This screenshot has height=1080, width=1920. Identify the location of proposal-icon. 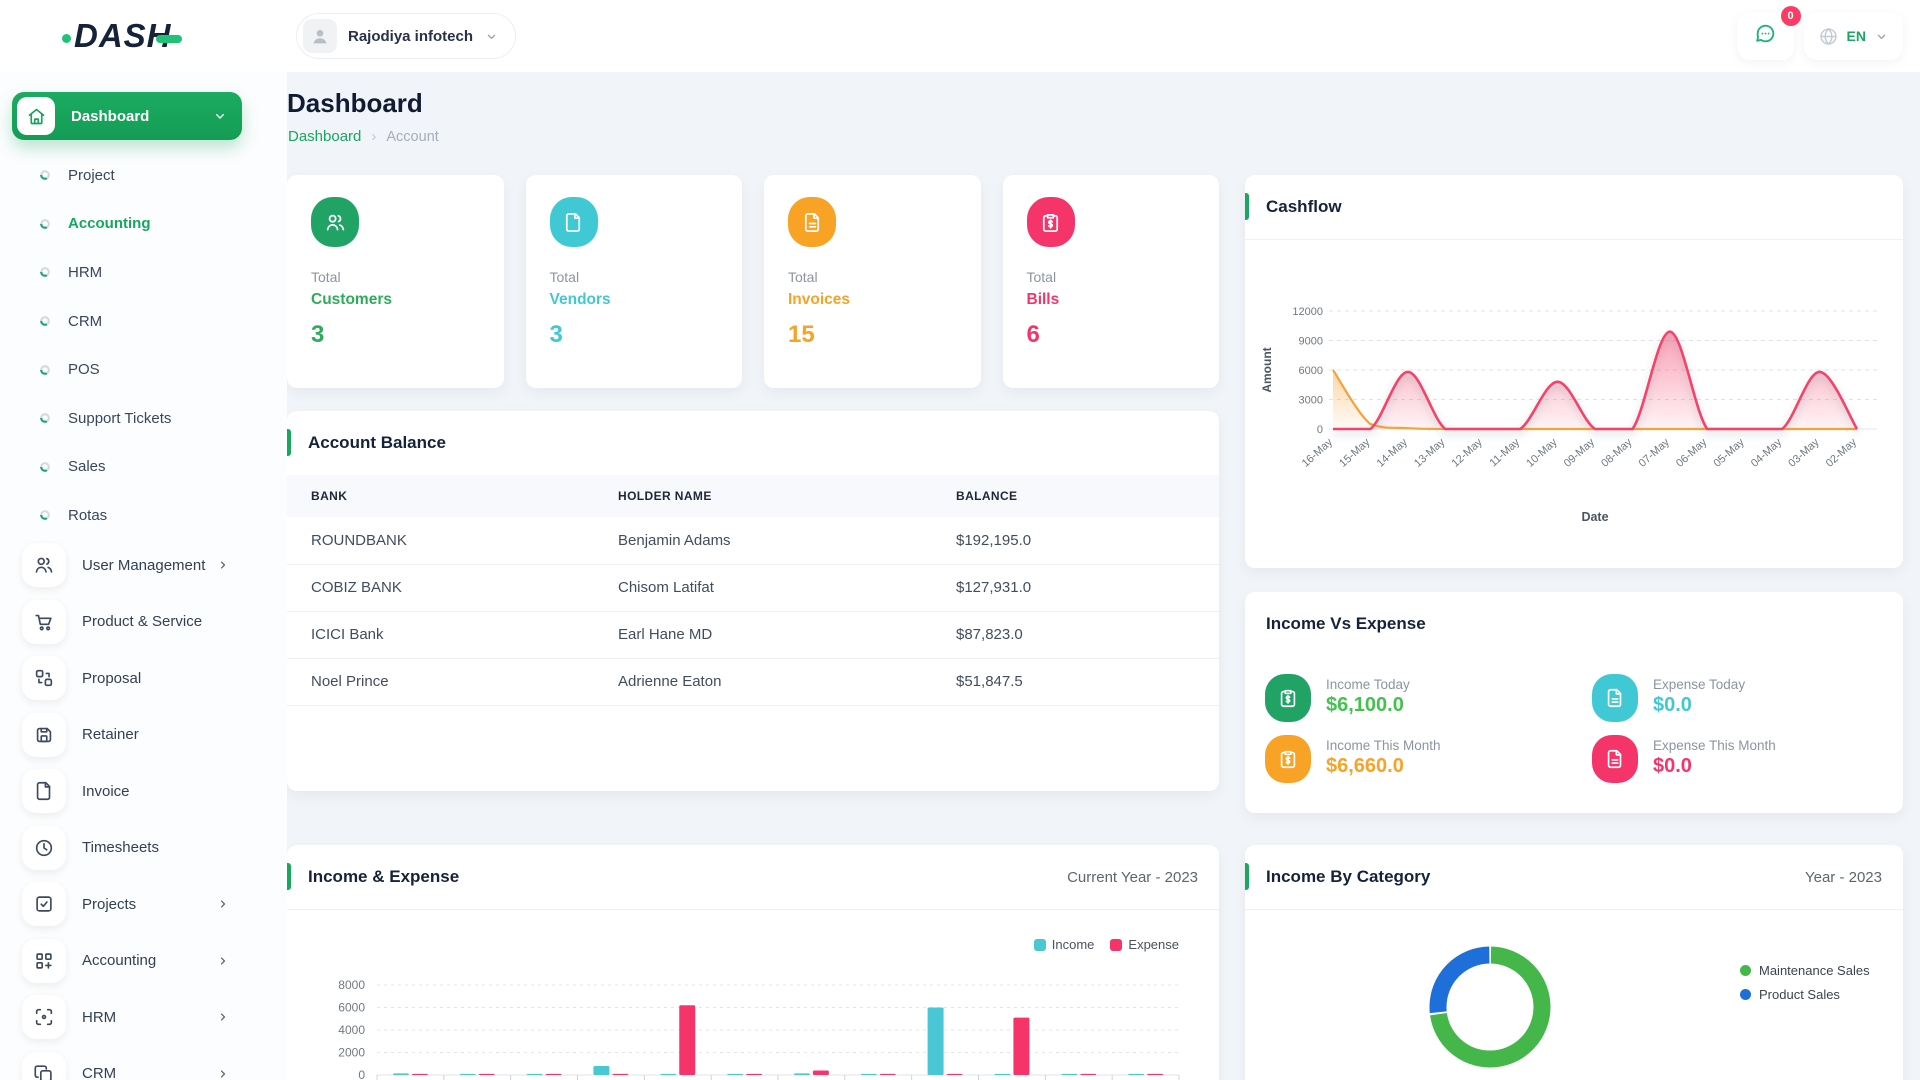
(44, 678).